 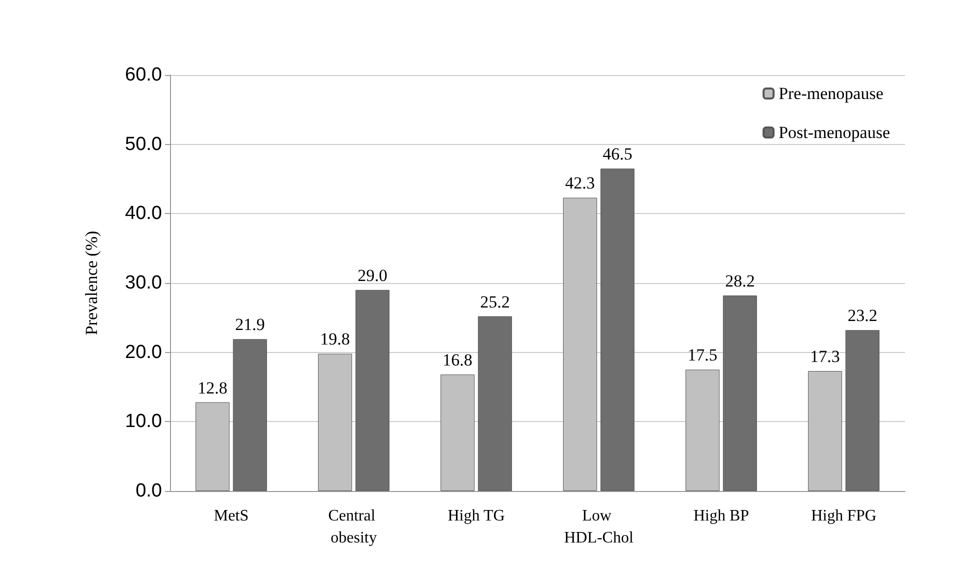 What do you see at coordinates (143, 144) in the screenshot?
I see `y-tick-label: 50.0` at bounding box center [143, 144].